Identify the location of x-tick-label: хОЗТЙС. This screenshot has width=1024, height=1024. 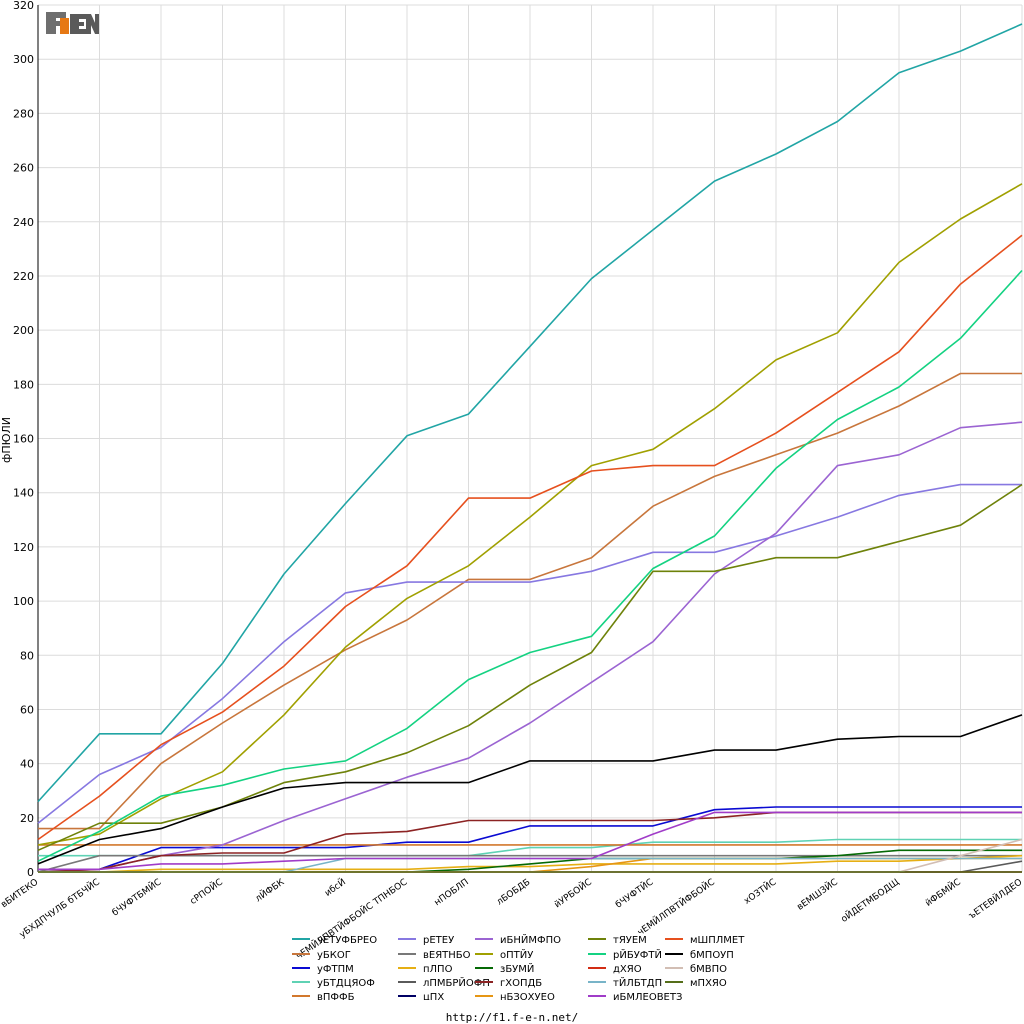
(759, 891).